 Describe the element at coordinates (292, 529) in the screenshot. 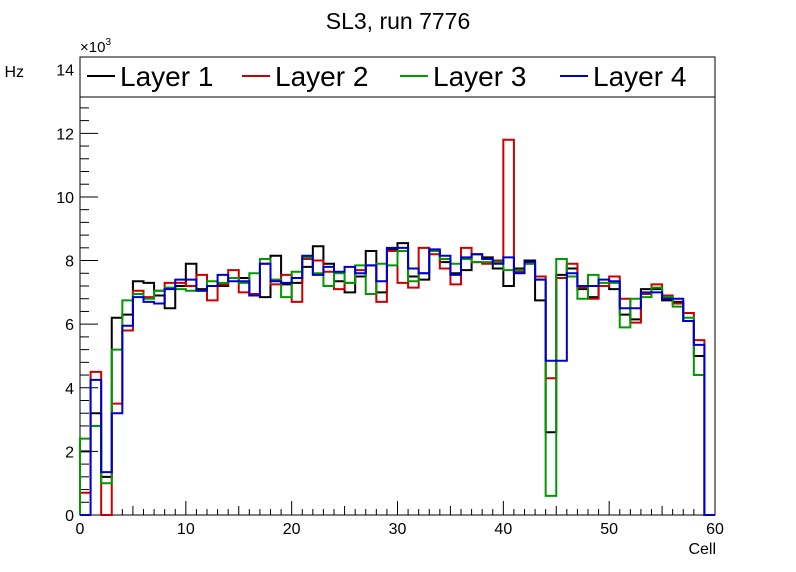

I see `x-tick-label: 20` at that location.